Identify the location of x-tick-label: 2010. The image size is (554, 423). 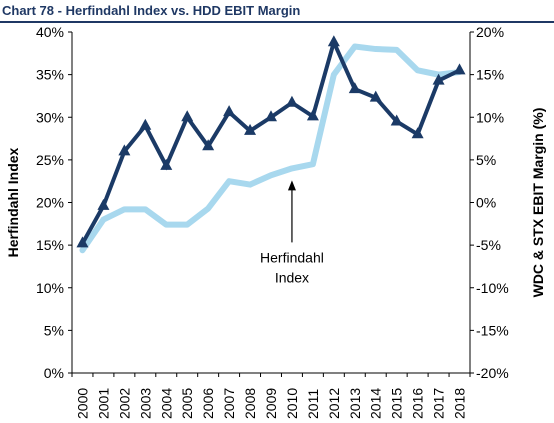
(292, 403).